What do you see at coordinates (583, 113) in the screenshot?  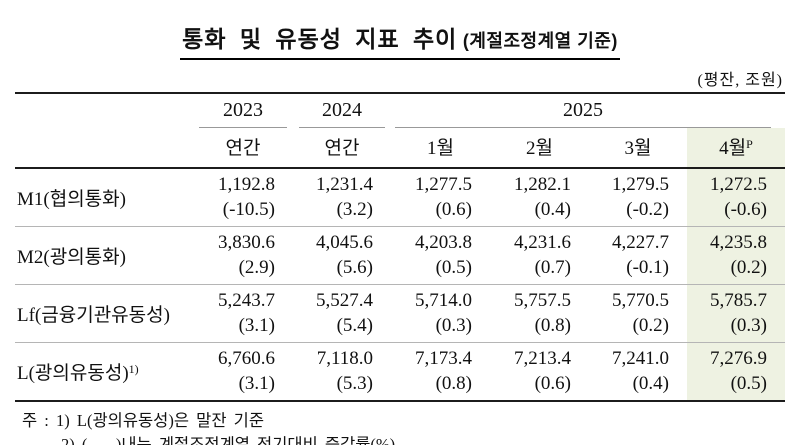 I see `year-2025-label: 2025` at bounding box center [583, 113].